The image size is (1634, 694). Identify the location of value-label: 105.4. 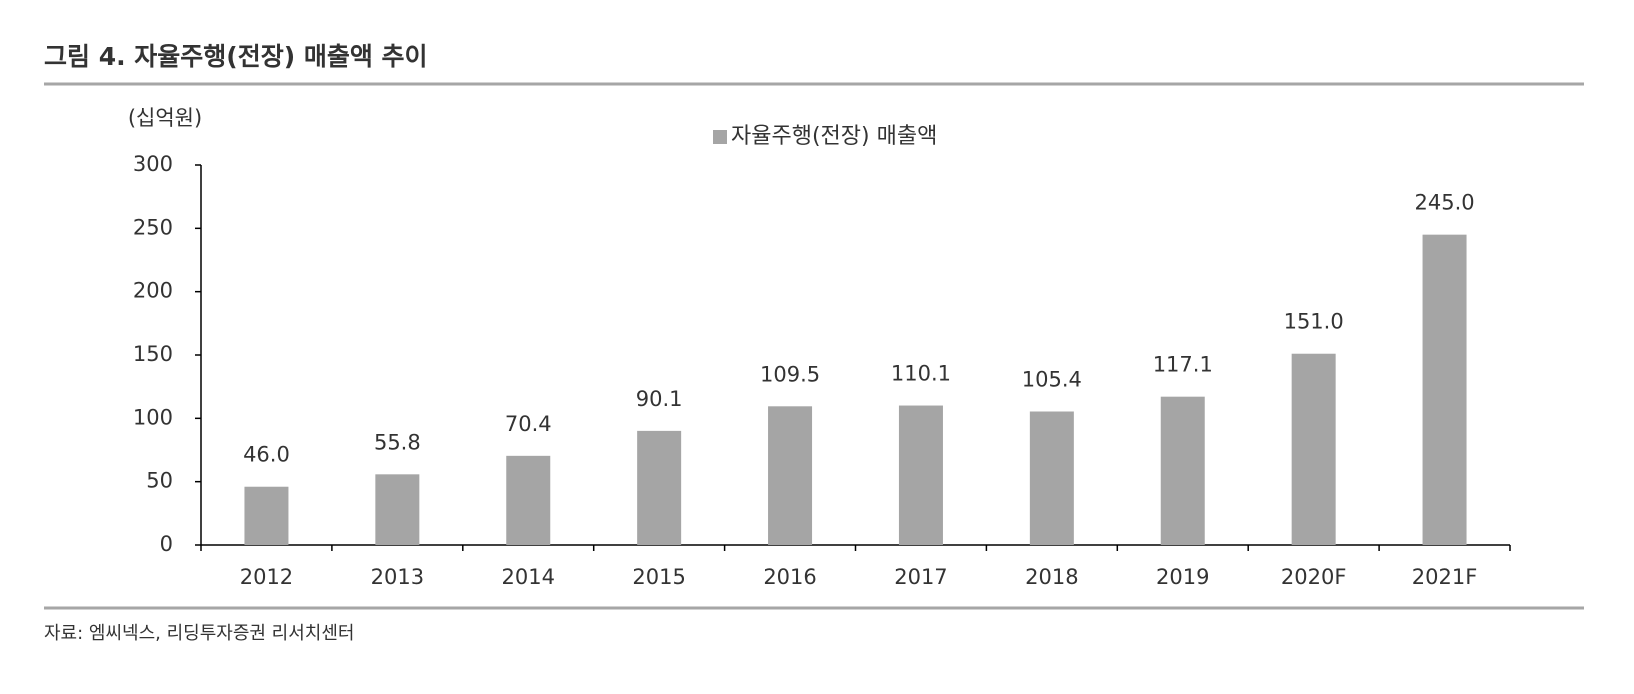
(1052, 379).